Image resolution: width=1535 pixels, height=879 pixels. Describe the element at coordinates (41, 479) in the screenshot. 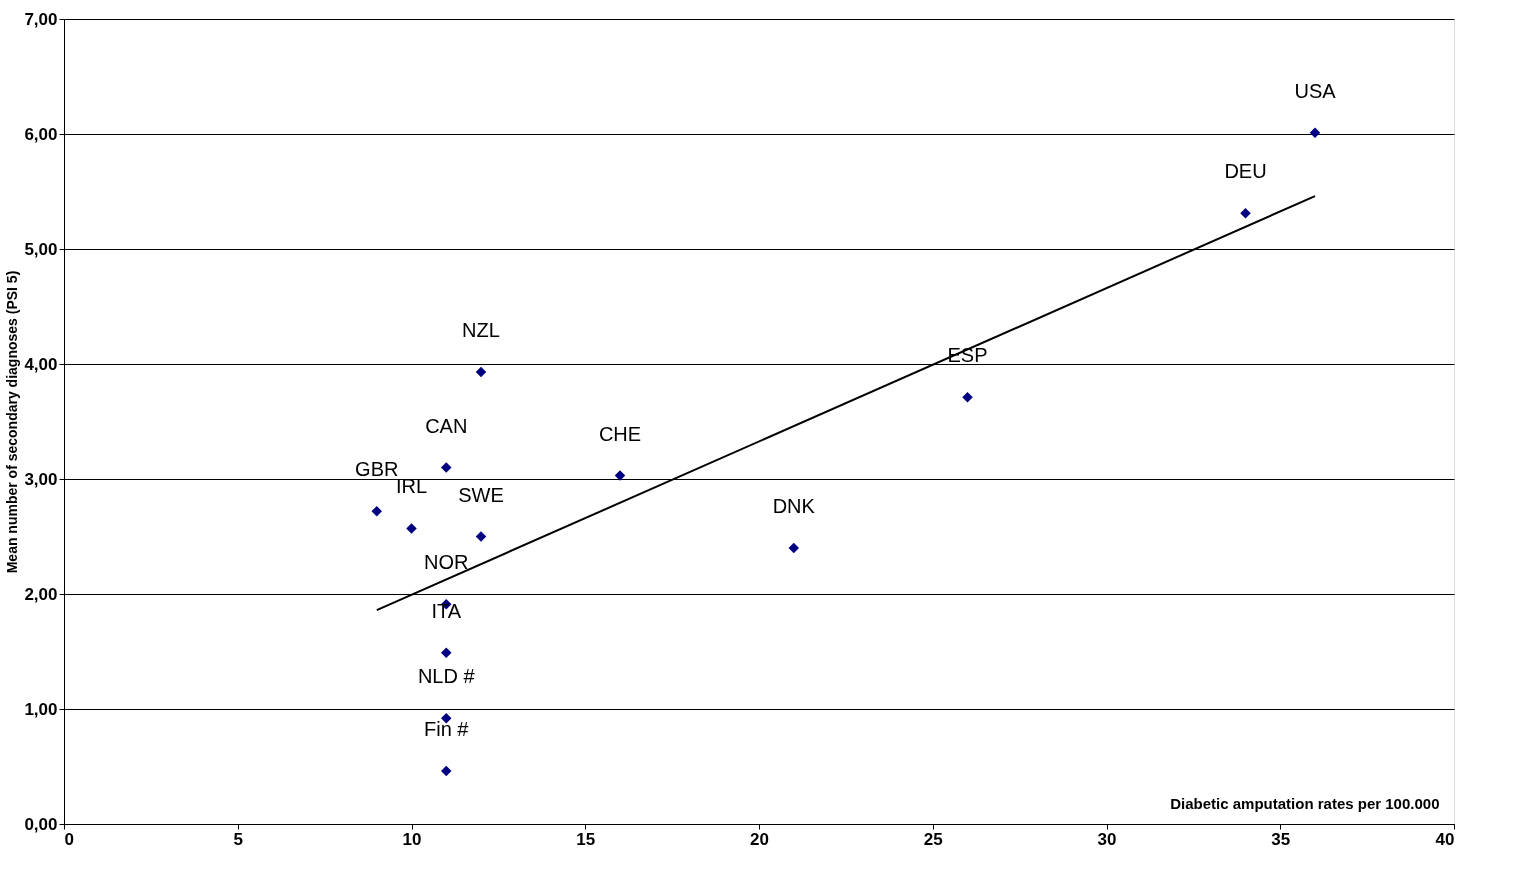

I see `y-tick-label: 3,00` at that location.